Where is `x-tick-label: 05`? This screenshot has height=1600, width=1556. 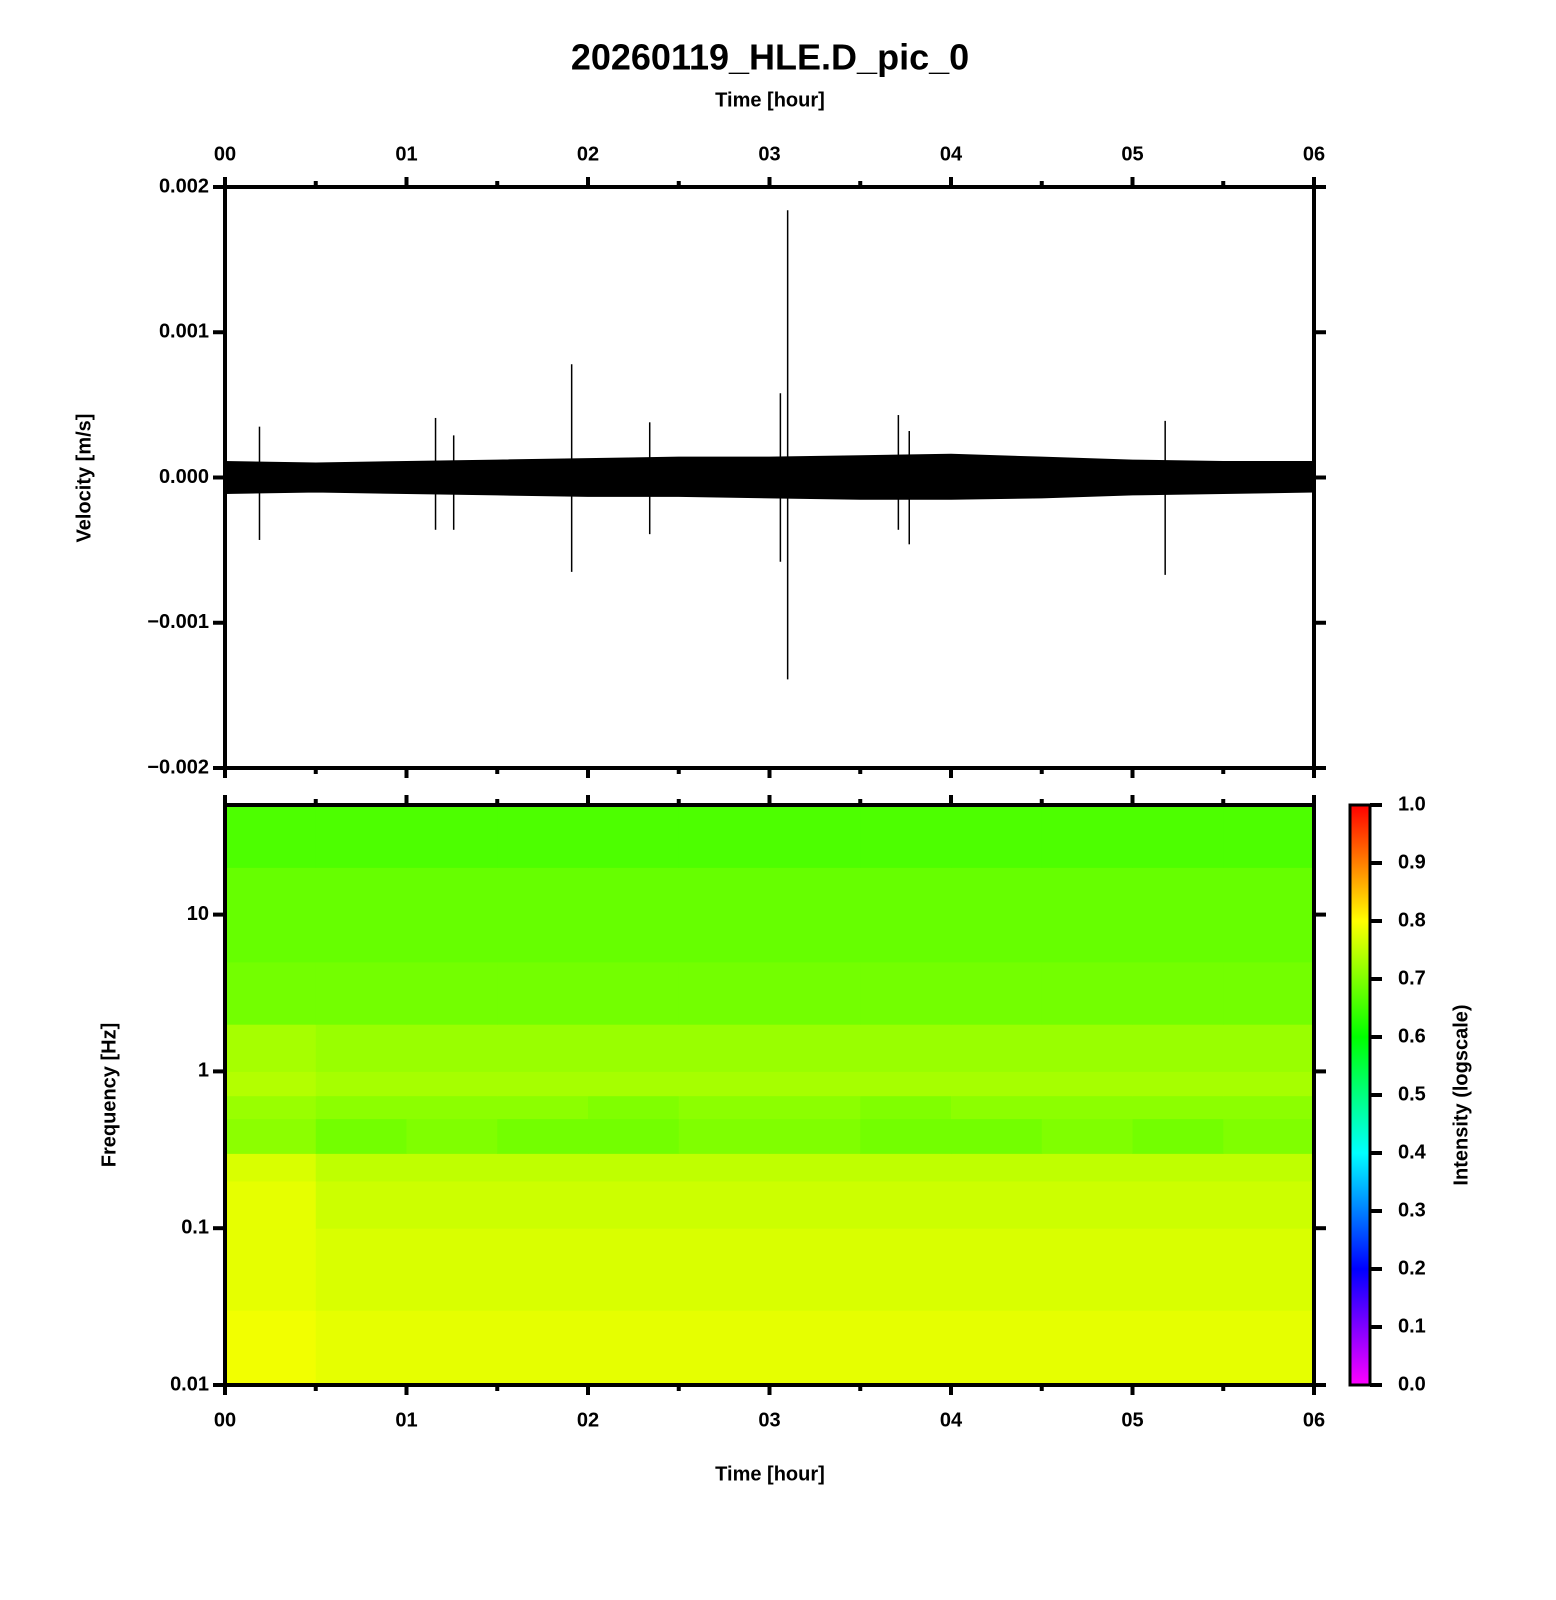 x-tick-label: 05 is located at coordinates (1132, 154).